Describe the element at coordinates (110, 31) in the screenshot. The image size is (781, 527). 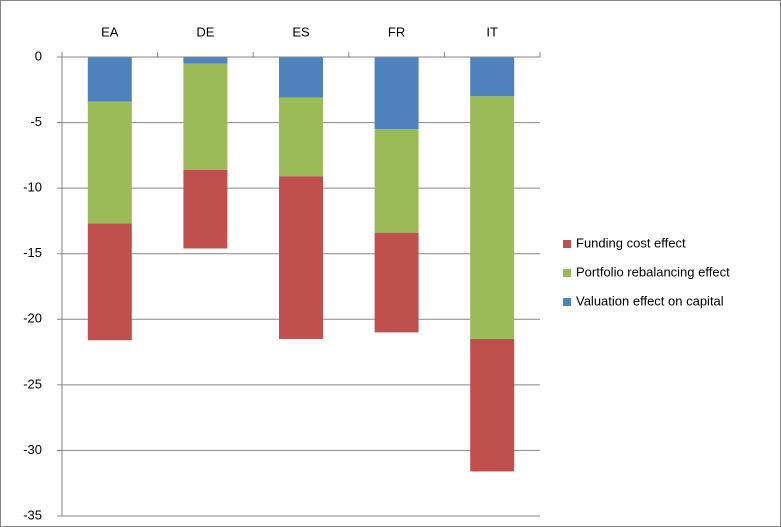
I see `x-tick-label: EA` at that location.